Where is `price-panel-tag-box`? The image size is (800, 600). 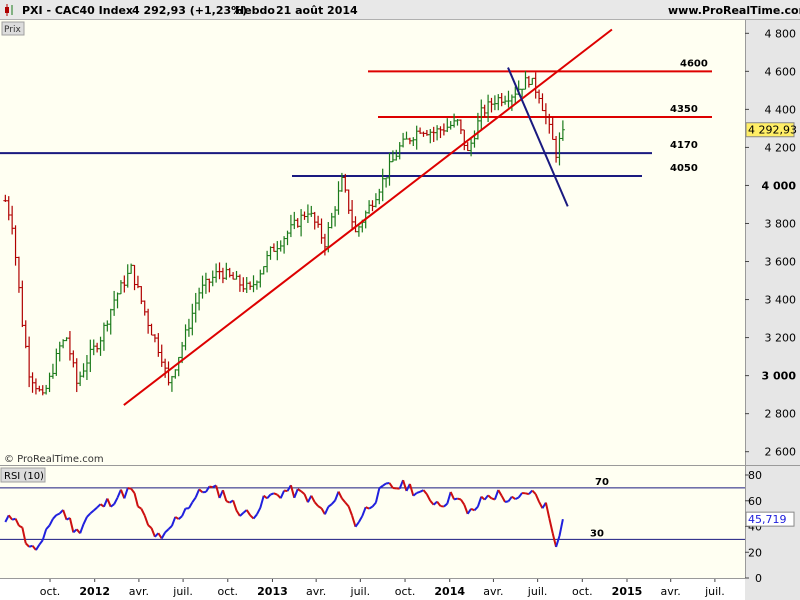
price-panel-tag-box is located at coordinates (13, 28).